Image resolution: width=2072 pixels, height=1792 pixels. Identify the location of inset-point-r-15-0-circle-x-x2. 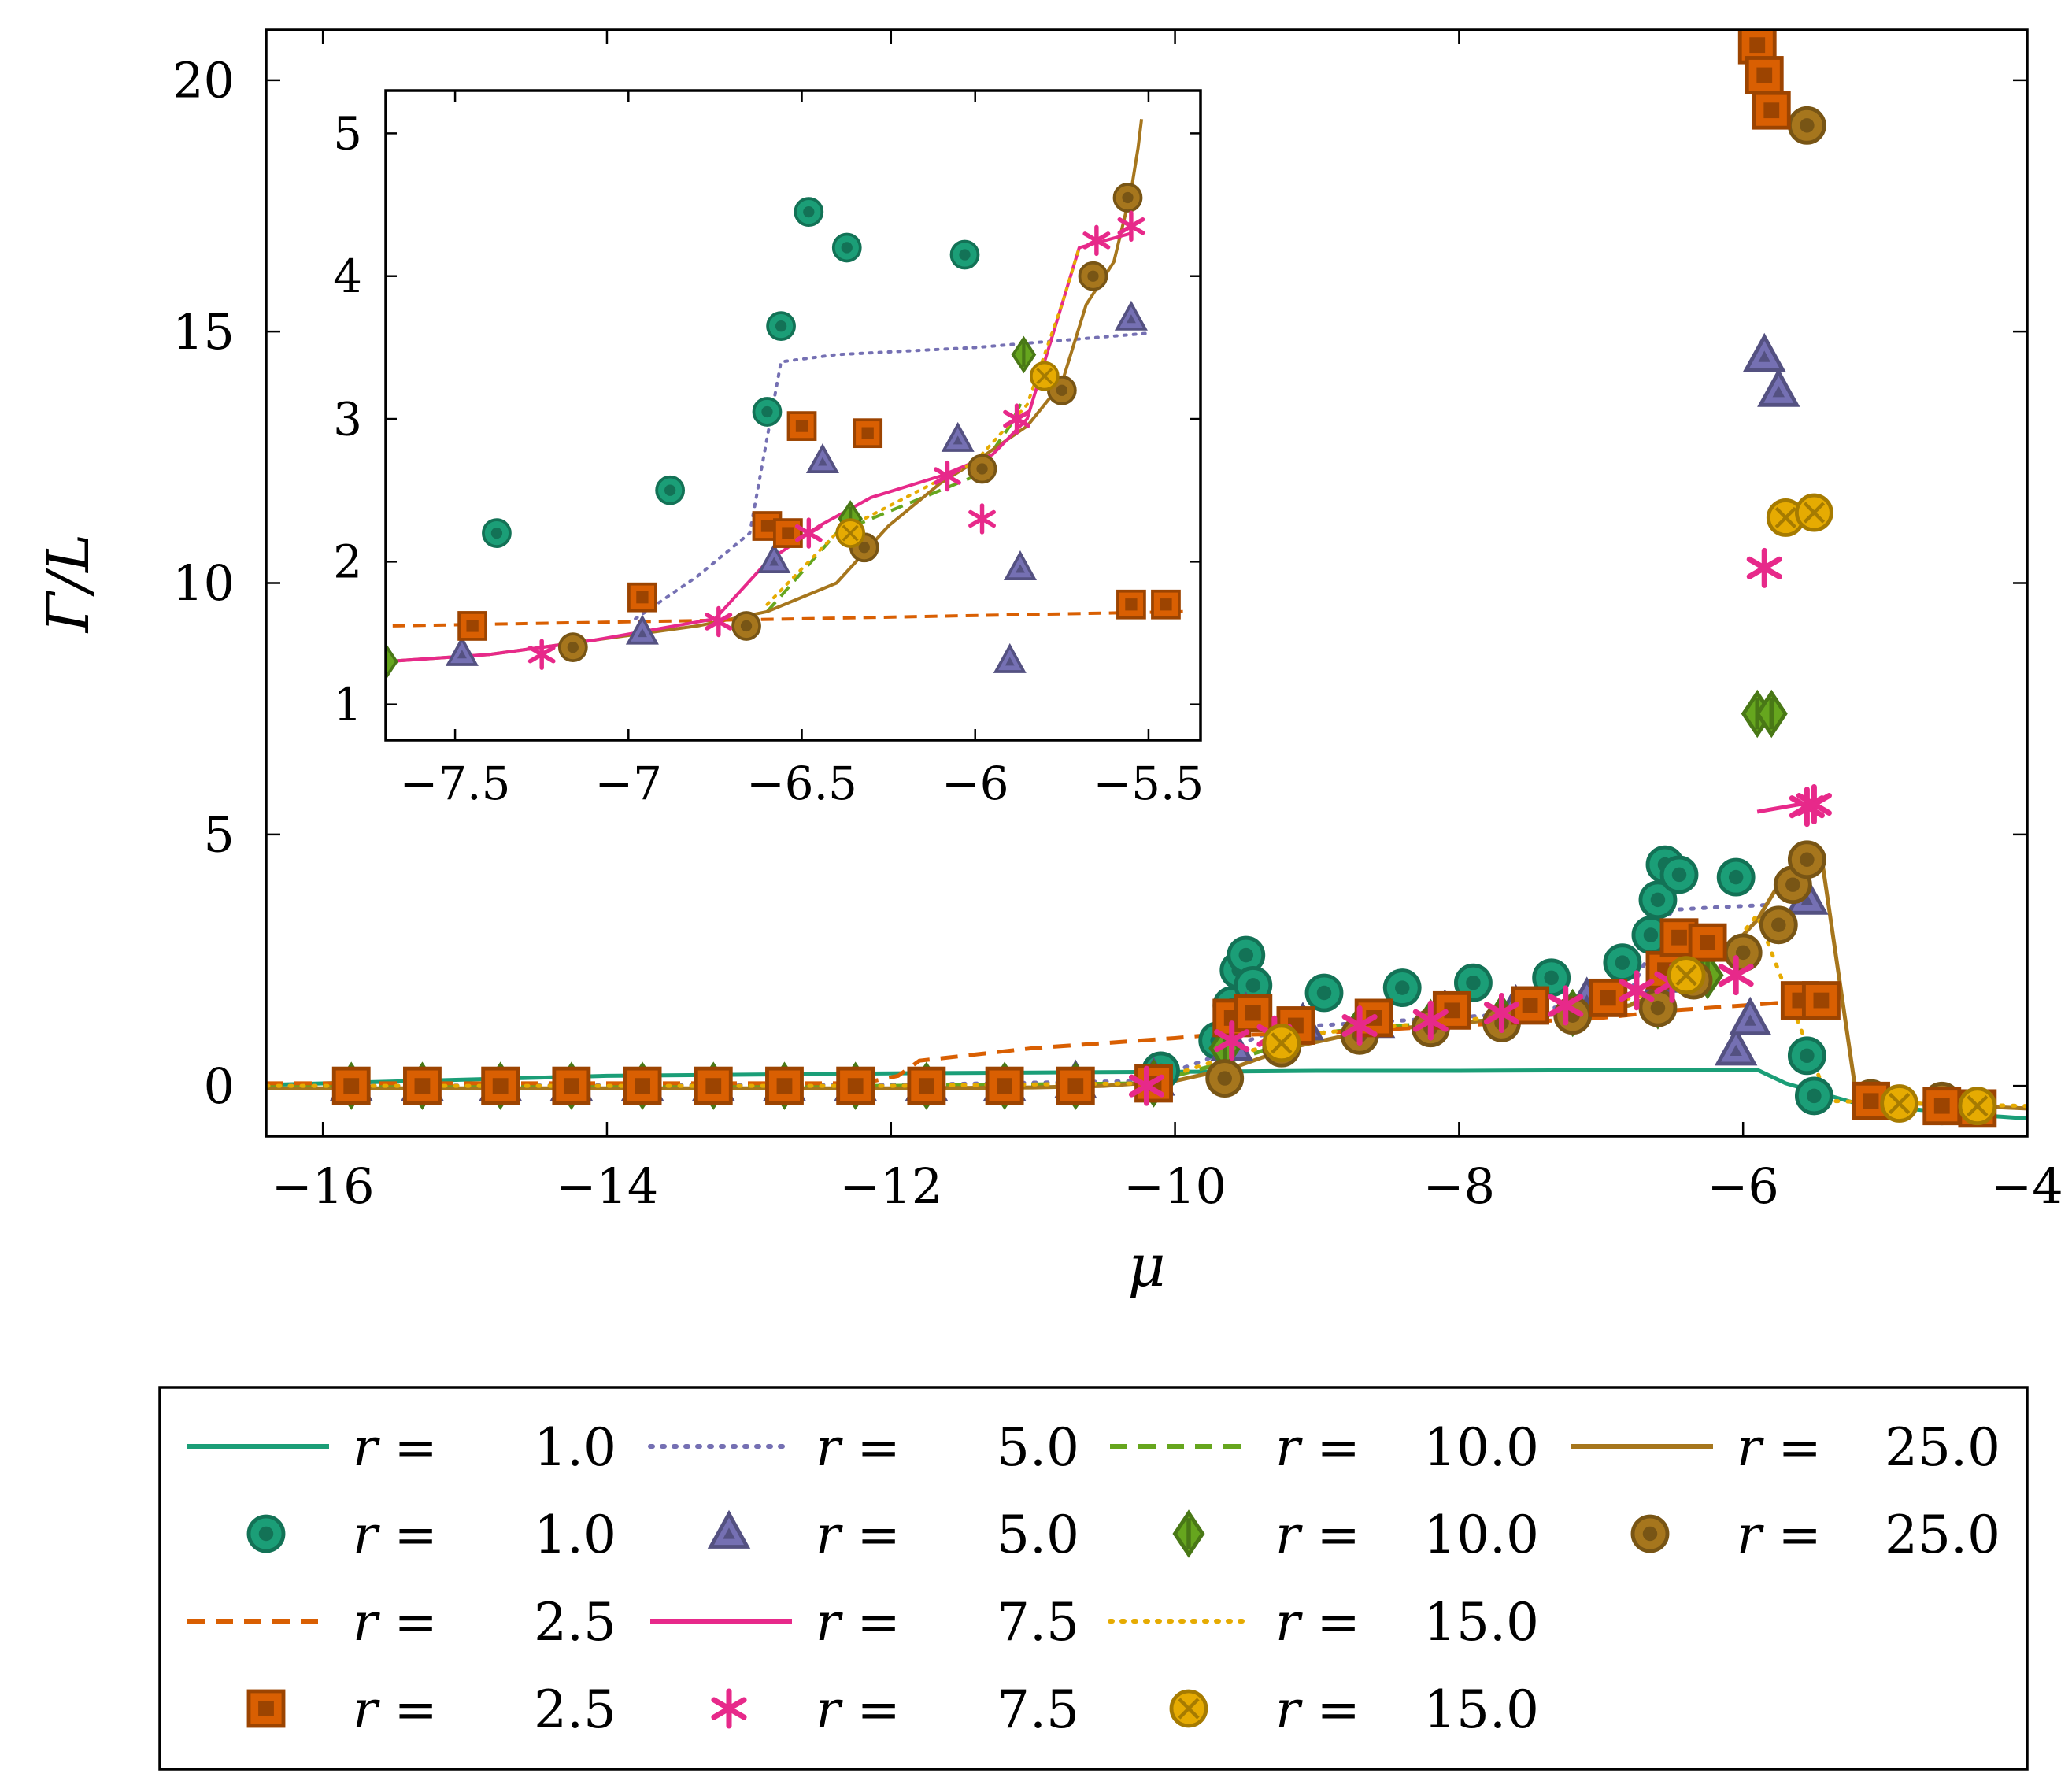
(850, 533).